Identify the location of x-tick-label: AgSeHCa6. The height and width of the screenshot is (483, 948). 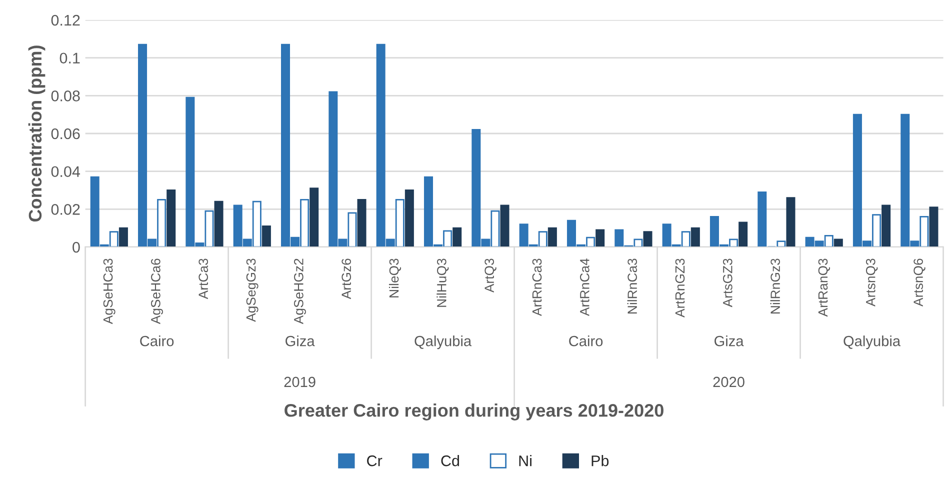
(157, 291).